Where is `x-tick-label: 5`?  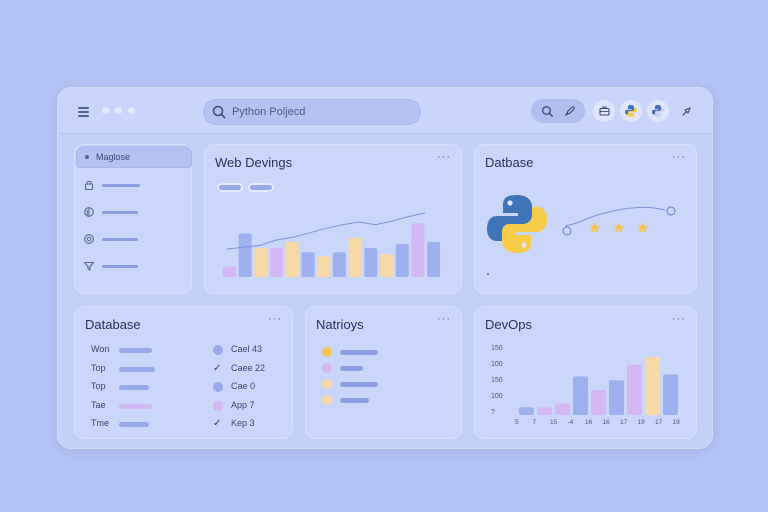 x-tick-label: 5 is located at coordinates (517, 422).